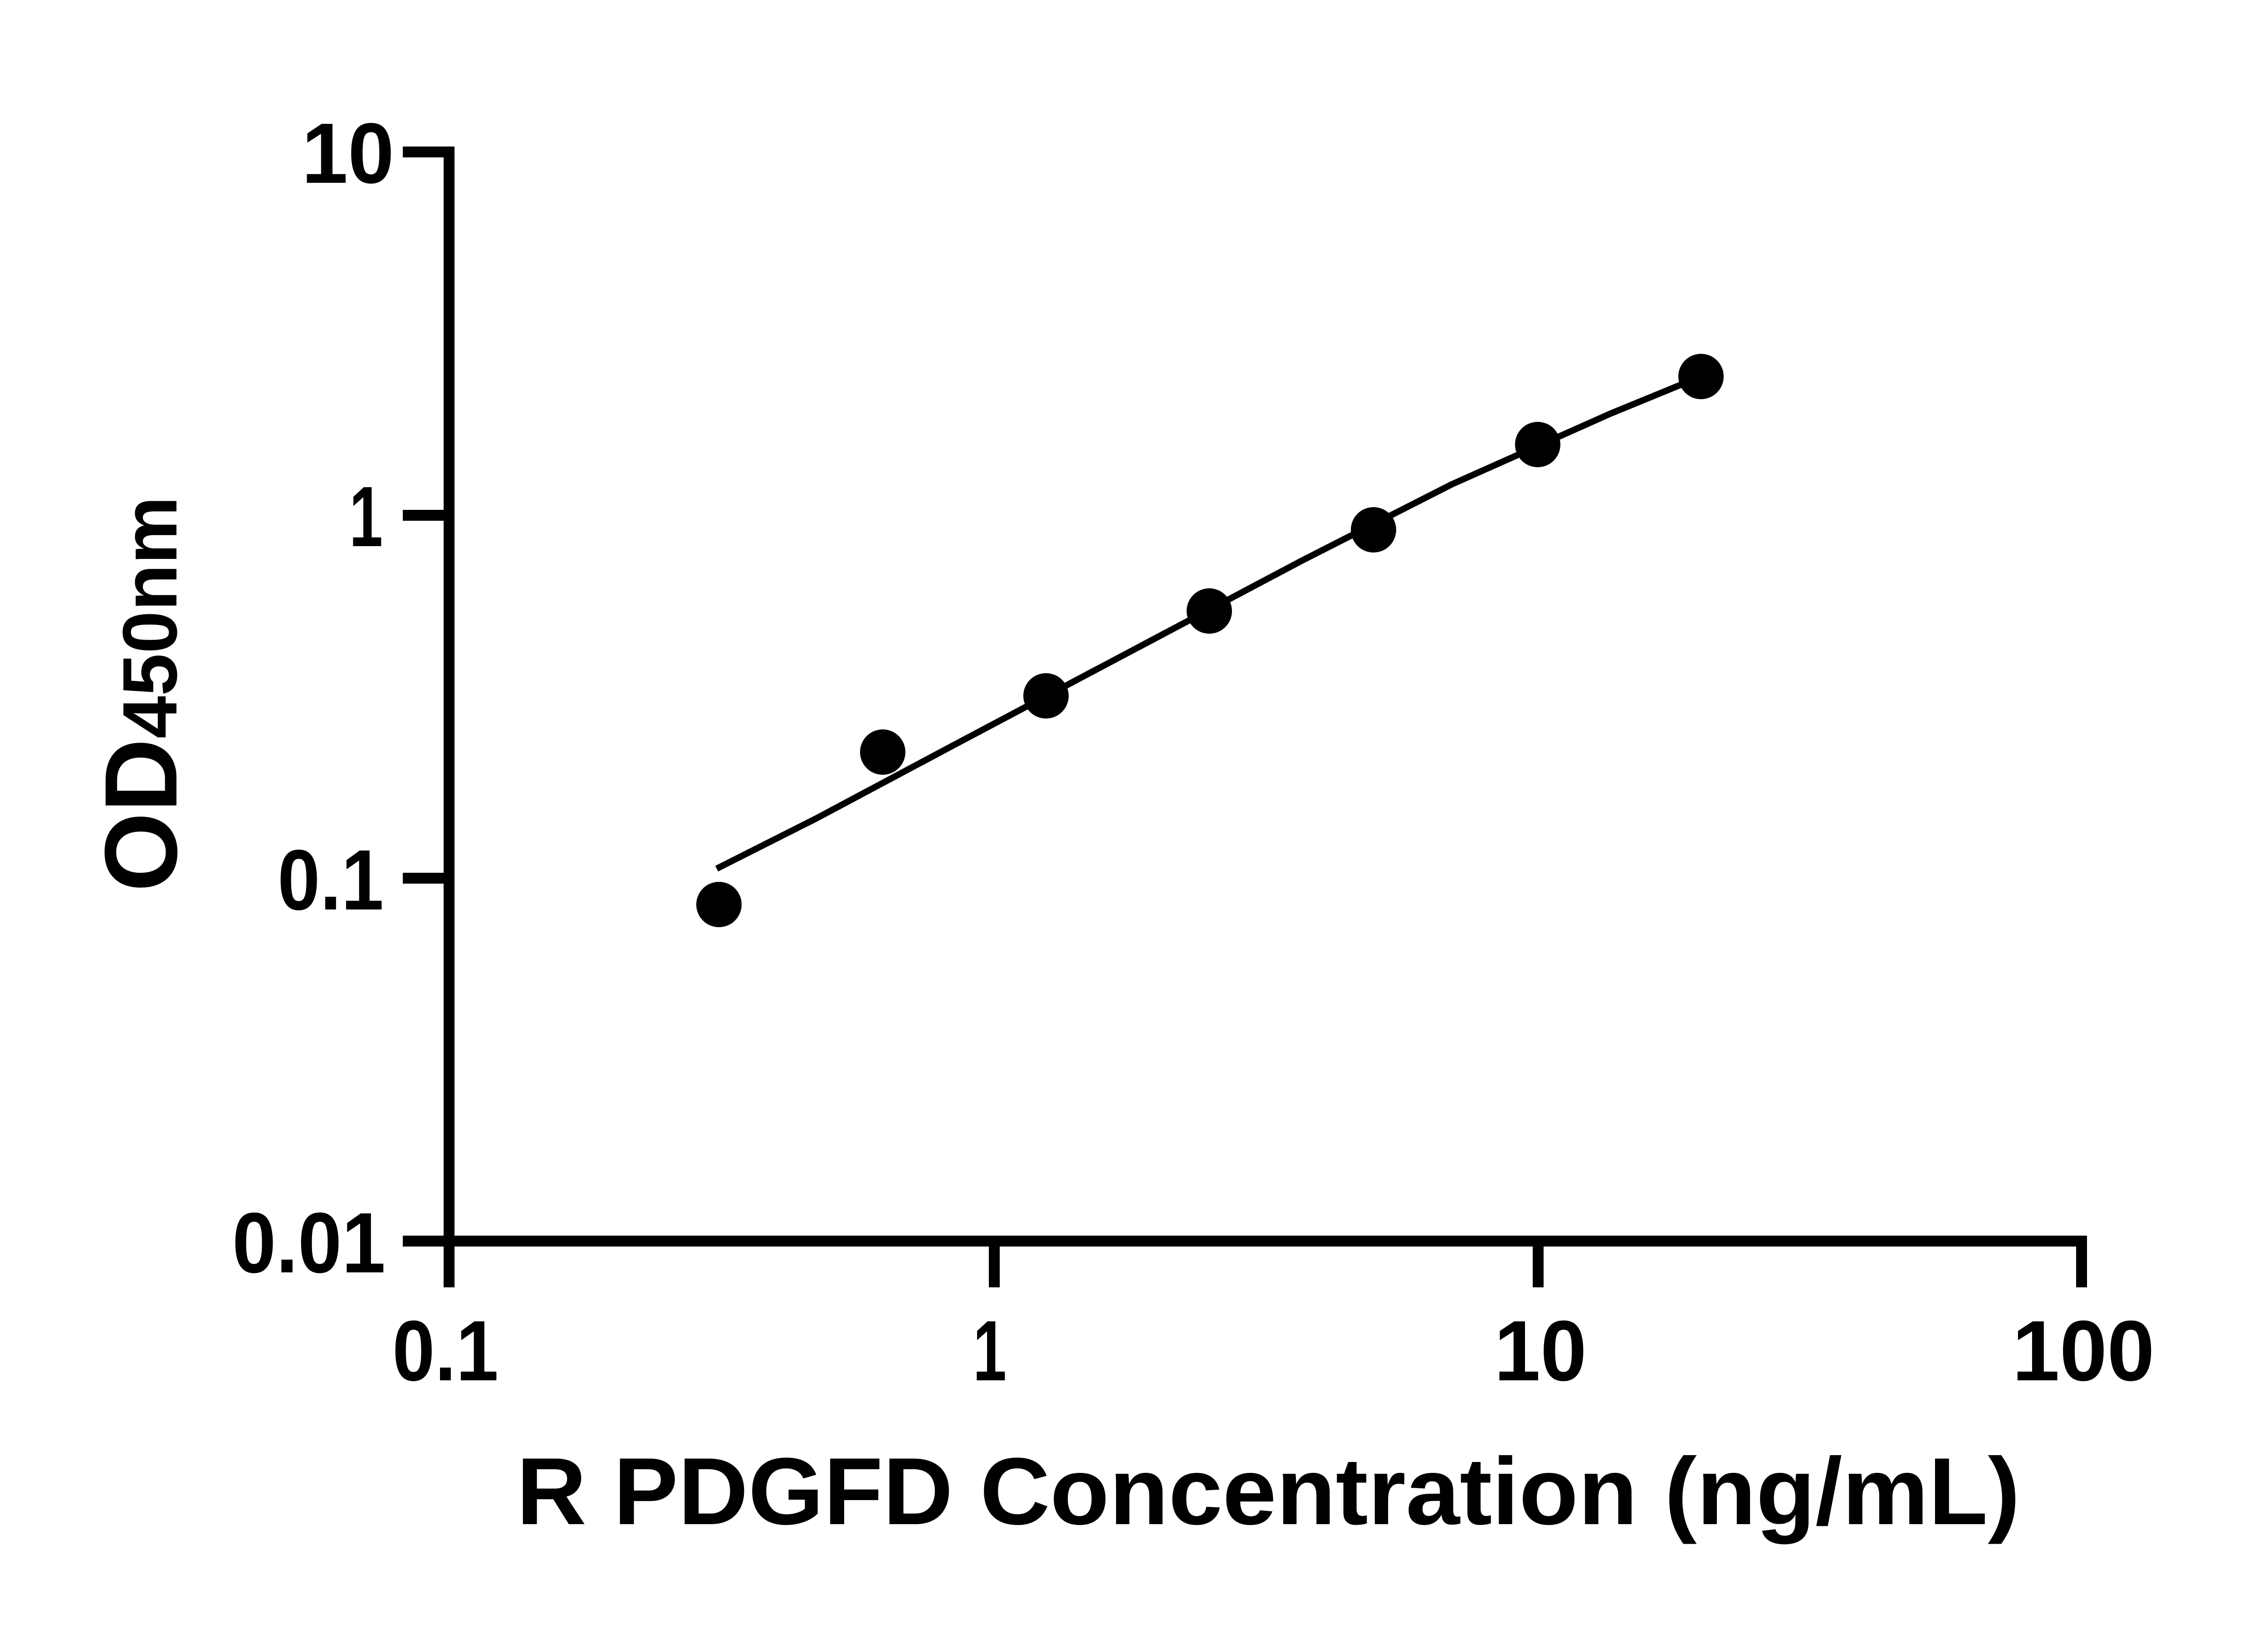 The image size is (2268, 1633). Describe the element at coordinates (1269, 1491) in the screenshot. I see `svg-text: R PDGFD Concentration (ng/mL)` at that location.